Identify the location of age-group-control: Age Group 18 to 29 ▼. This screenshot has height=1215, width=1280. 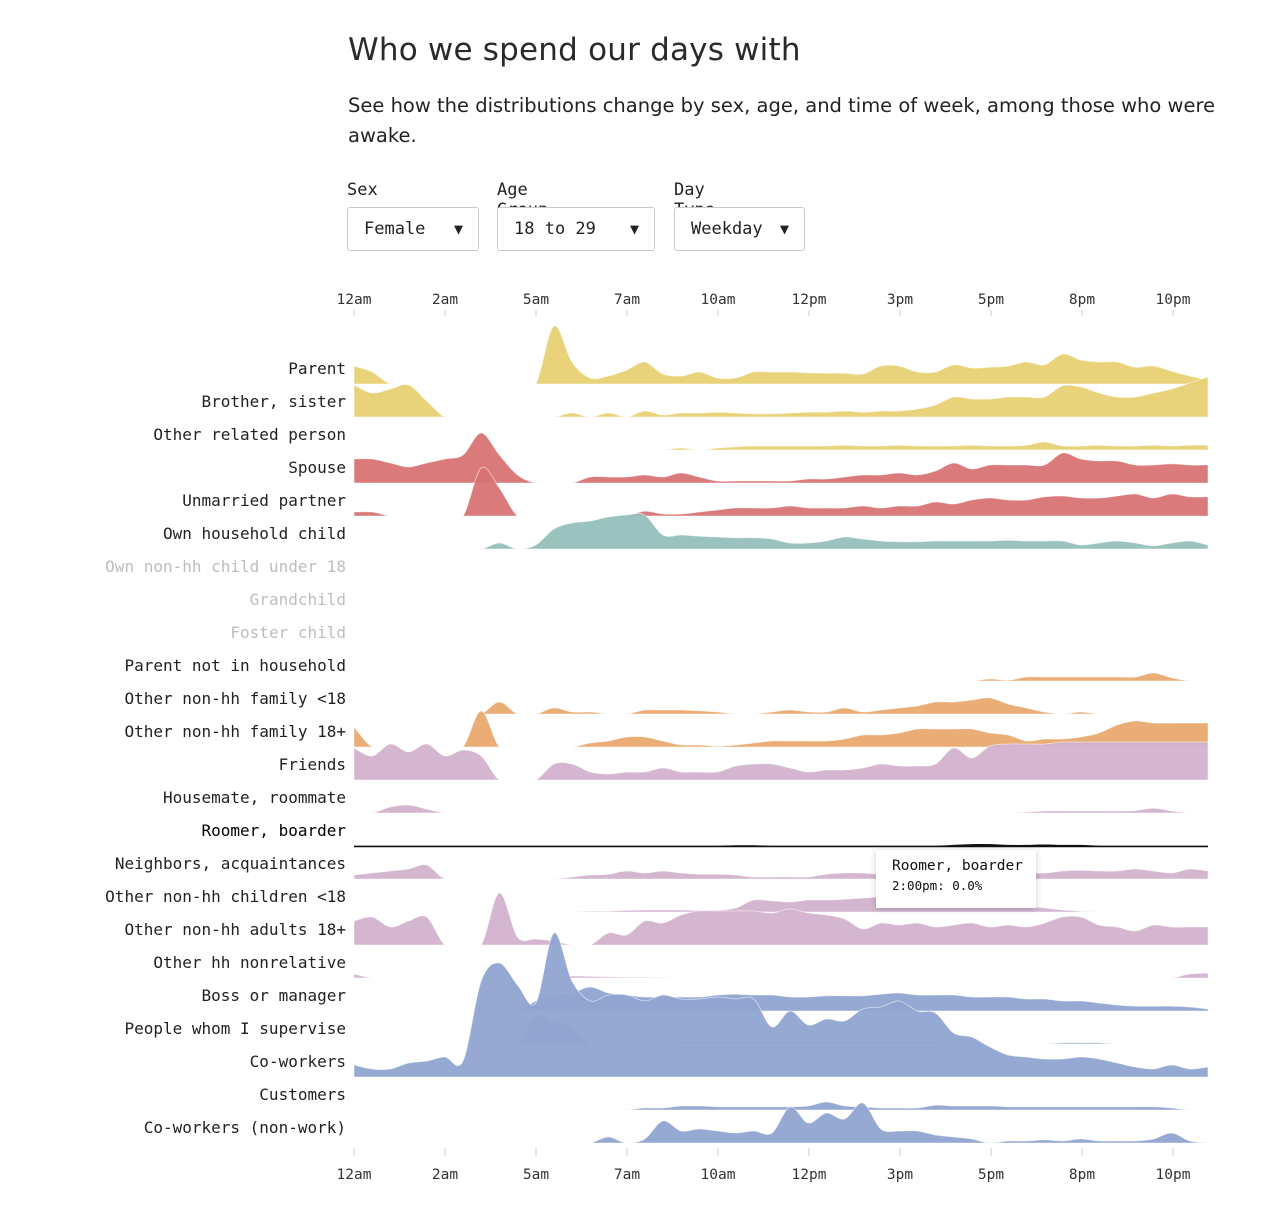
(576, 215).